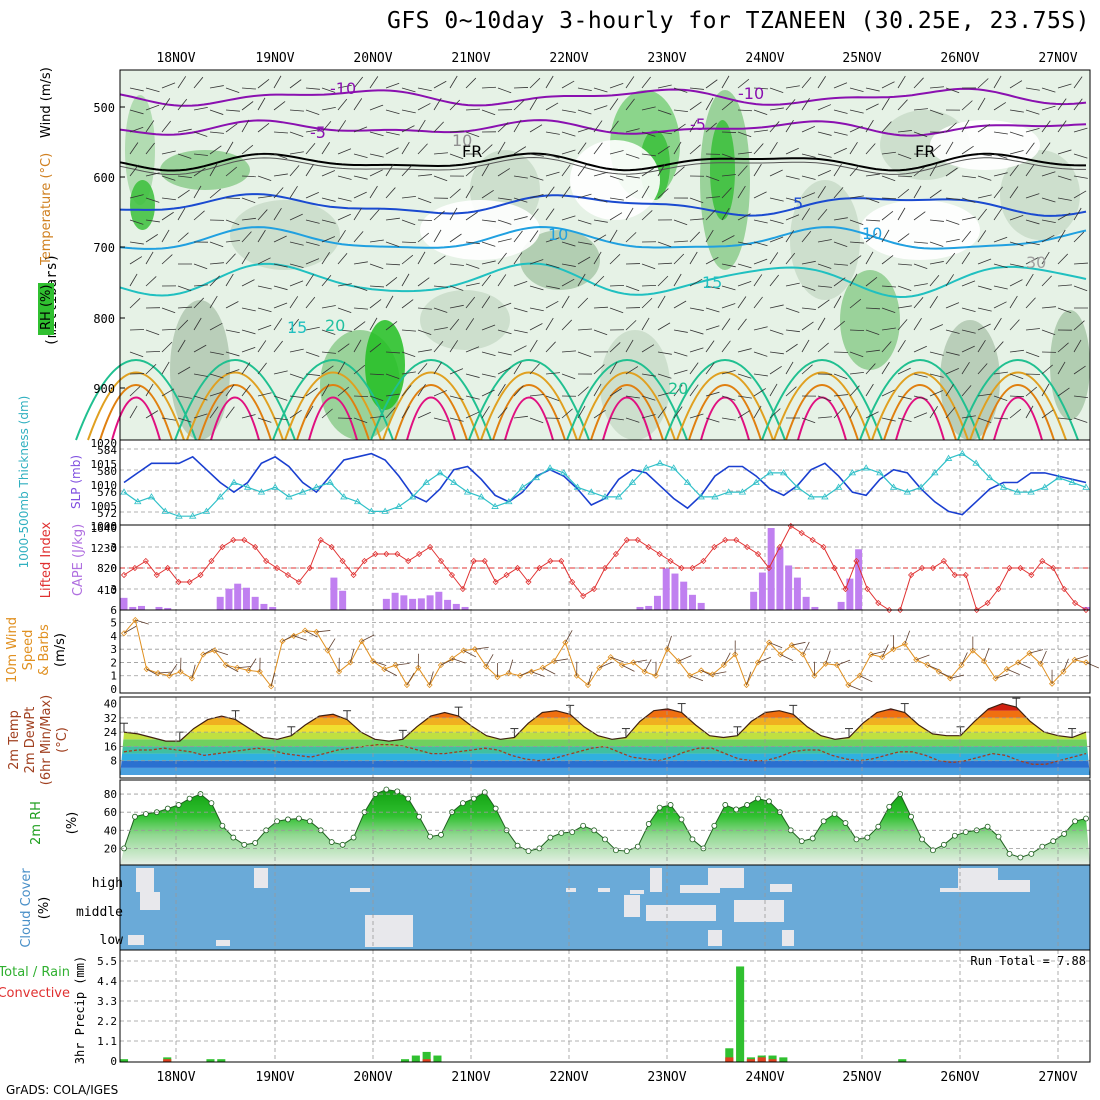 The width and height of the screenshot is (1100, 1100). I want to click on precip-bar, so click(902, 1060).